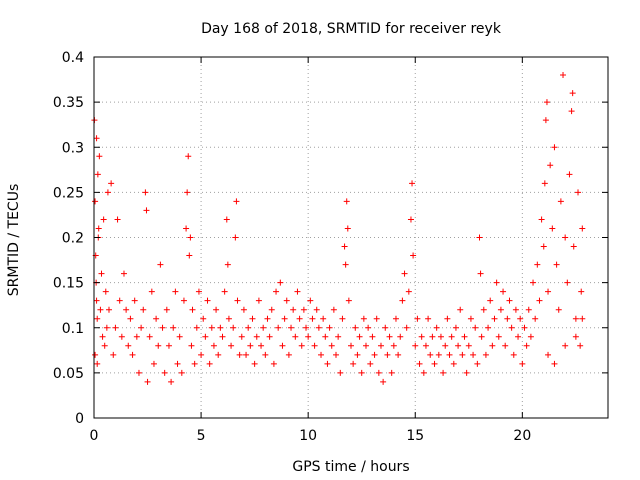 This screenshot has width=640, height=480. What do you see at coordinates (14, 240) in the screenshot?
I see `y-axis-label: SRMTID / TECUs` at bounding box center [14, 240].